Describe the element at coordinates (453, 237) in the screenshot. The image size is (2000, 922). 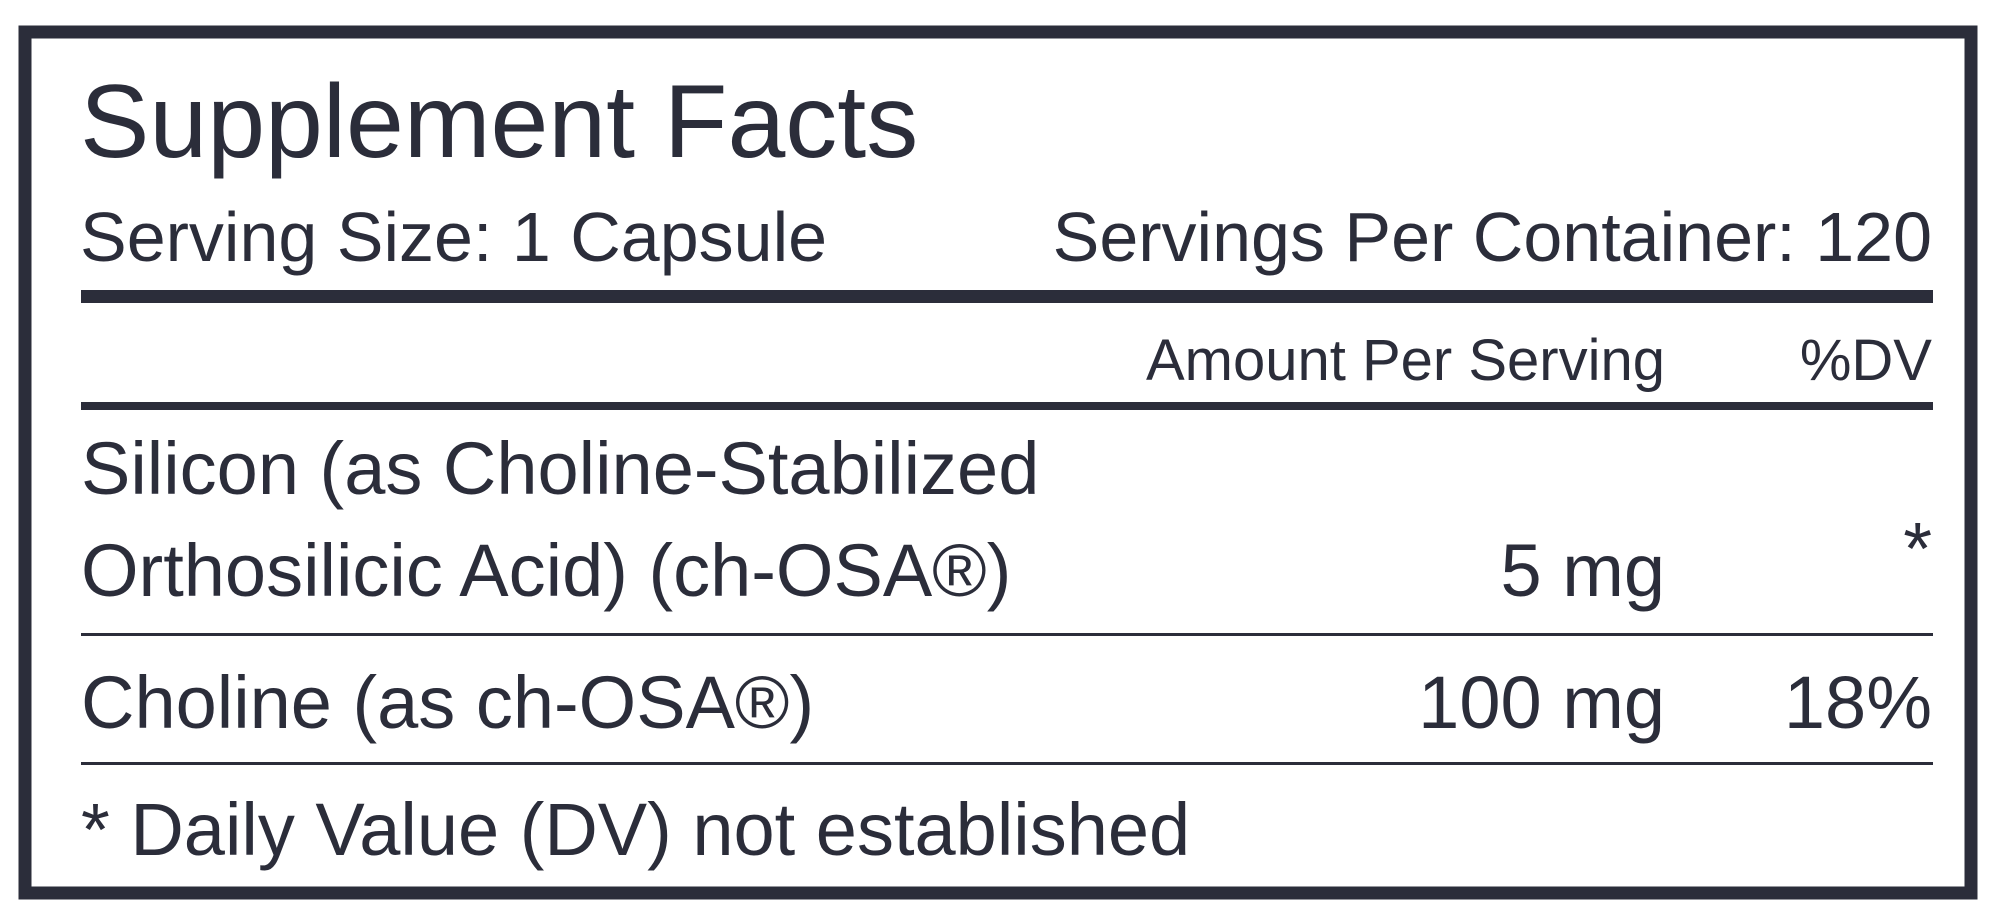
I see `serving-size: Serving Size: 1 Capsule` at that location.